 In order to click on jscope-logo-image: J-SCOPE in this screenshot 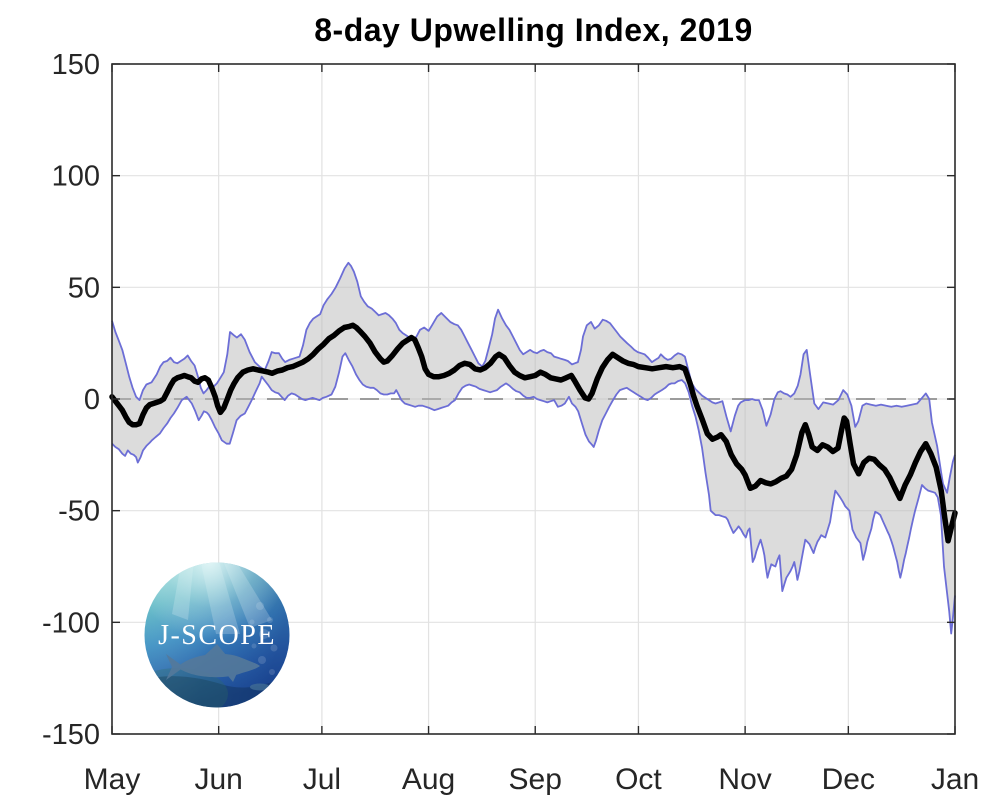, I will do `click(217, 635)`.